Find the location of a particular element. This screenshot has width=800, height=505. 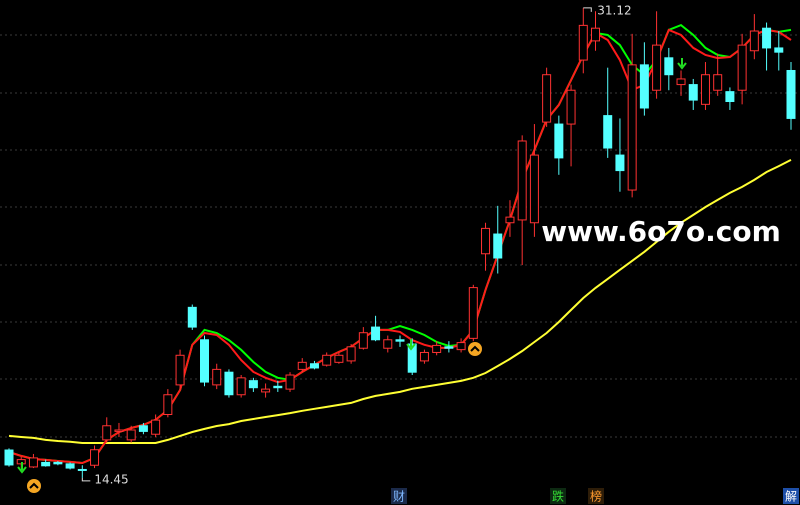

marker-label: 解 is located at coordinates (791, 497).